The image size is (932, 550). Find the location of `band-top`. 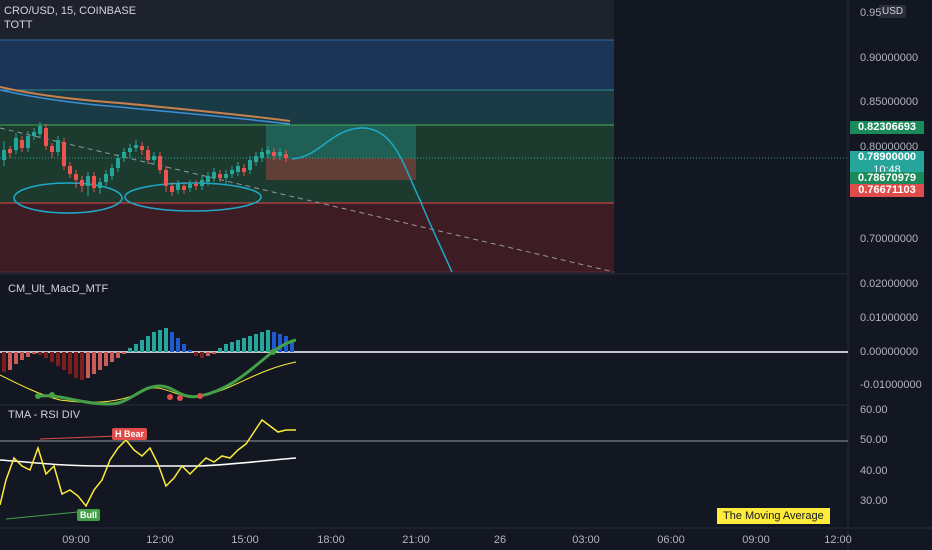

band-top is located at coordinates (307, 20).